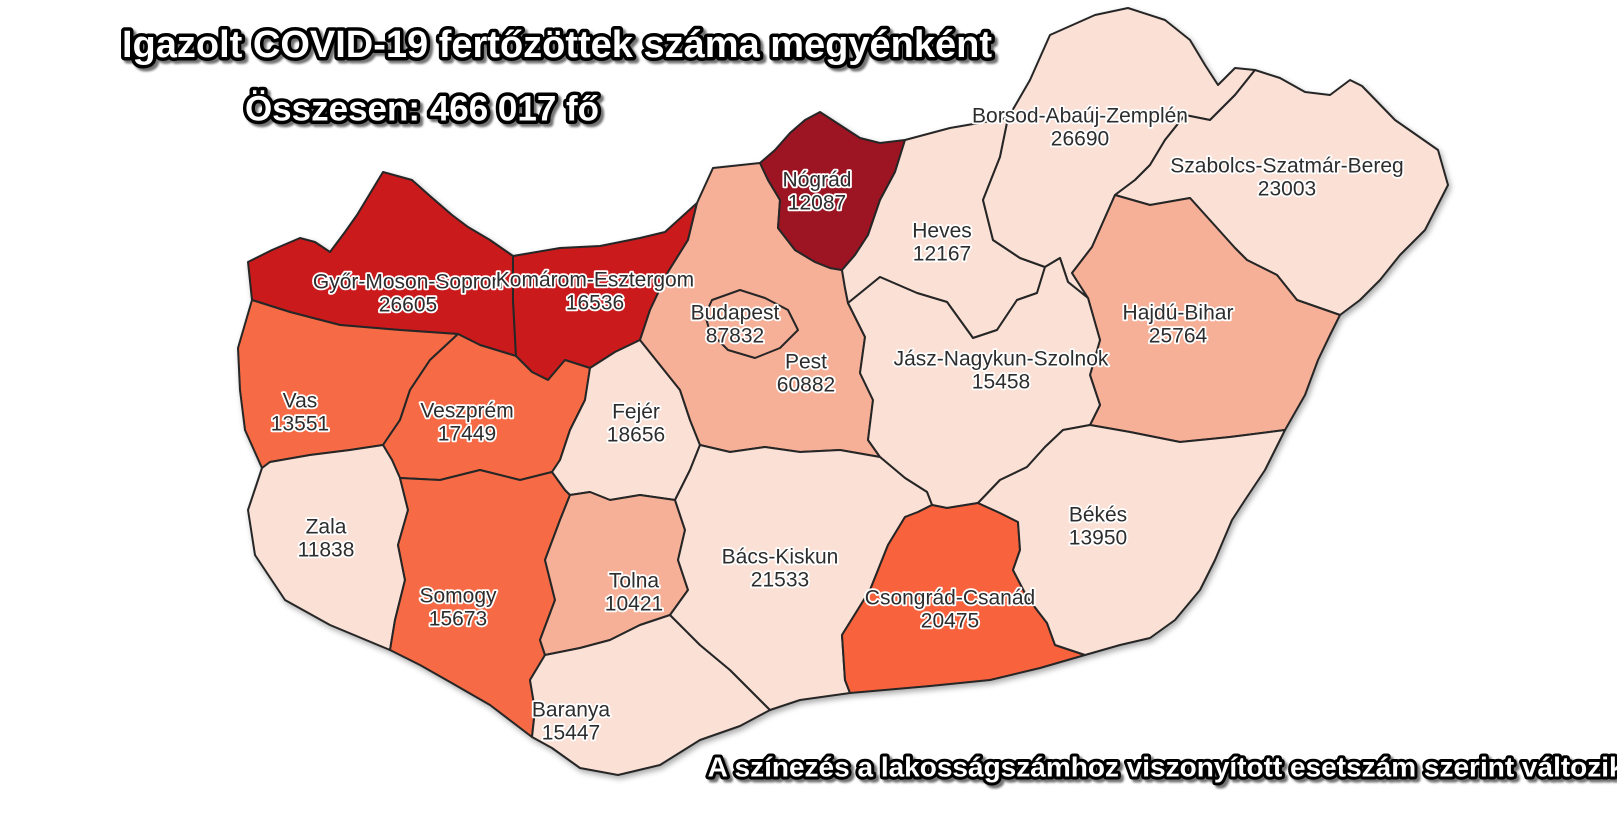 The height and width of the screenshot is (825, 1617). Describe the element at coordinates (817, 203) in the screenshot. I see `county-value-nograd: 12087` at that location.